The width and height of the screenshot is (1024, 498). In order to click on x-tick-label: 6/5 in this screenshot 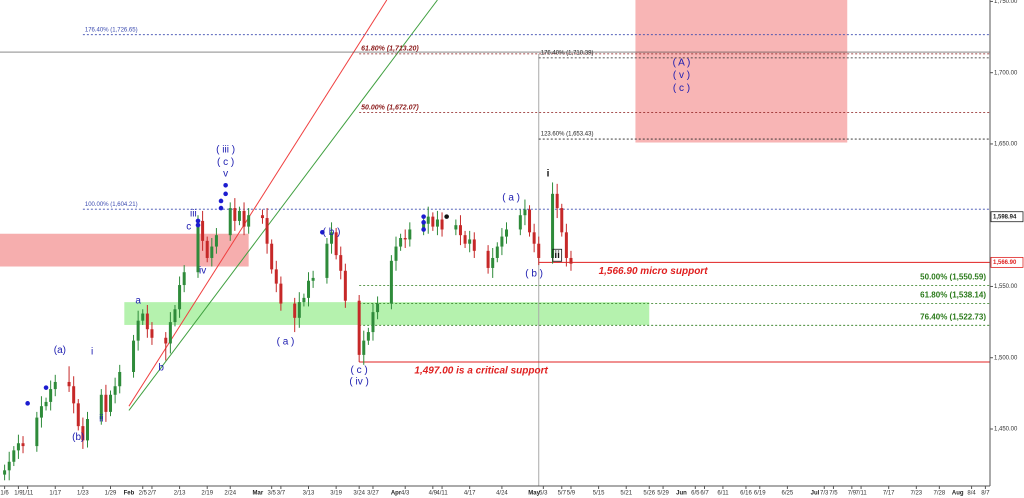, I will do `click(695, 494)`.